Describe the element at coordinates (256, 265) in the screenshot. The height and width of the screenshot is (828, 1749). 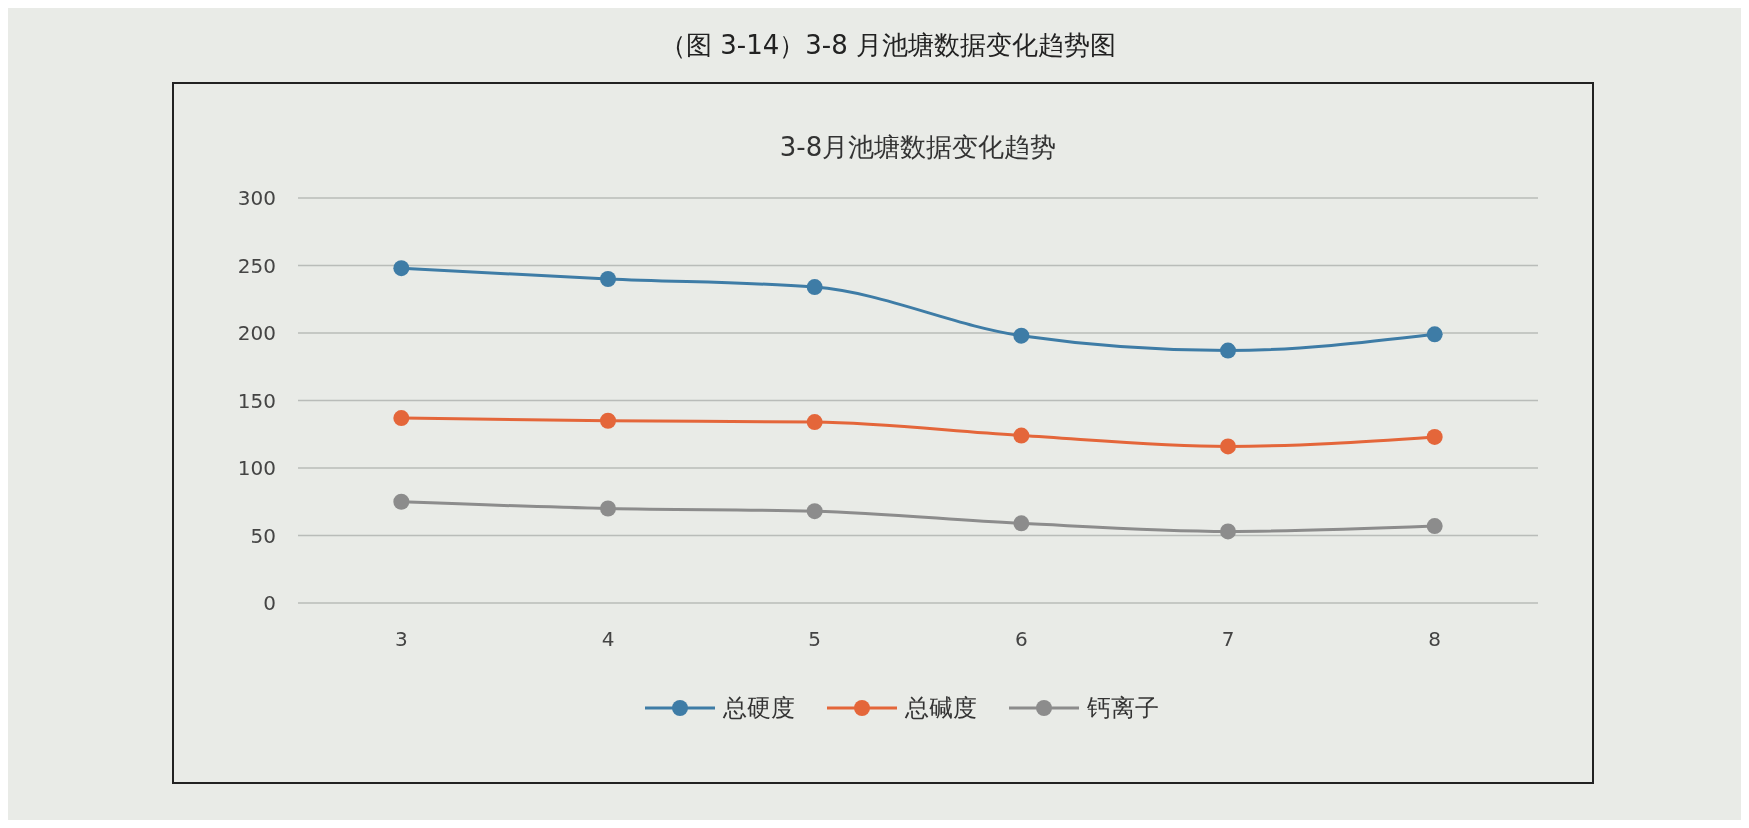
I see `y-tick-label: 250` at that location.